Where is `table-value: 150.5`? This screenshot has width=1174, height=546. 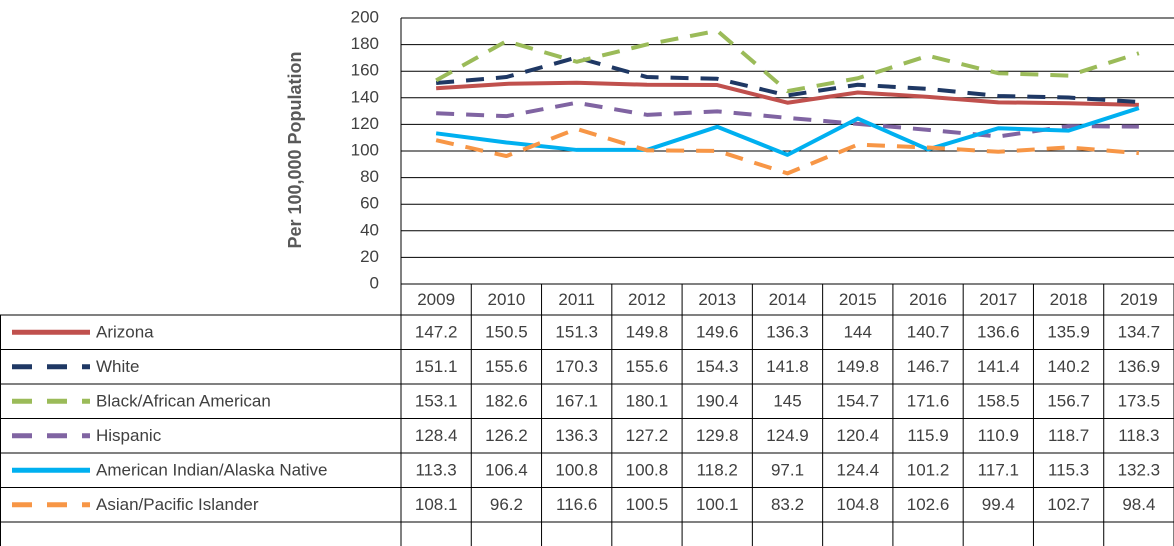
table-value: 150.5 is located at coordinates (506, 332).